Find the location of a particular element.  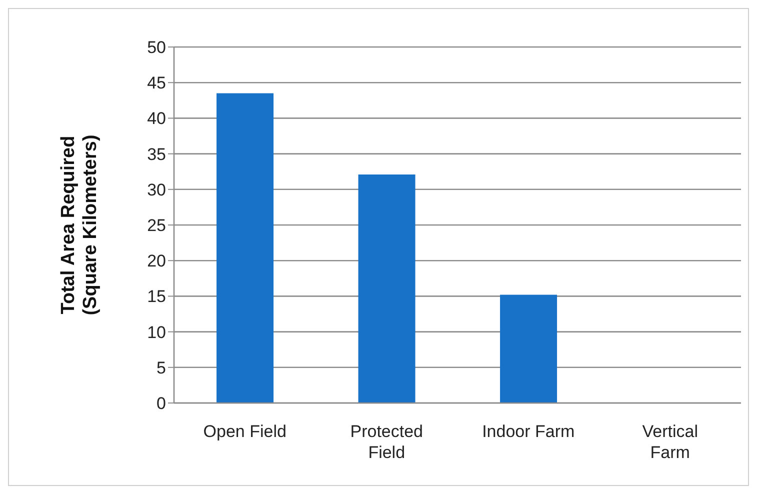

y-tick-label: 10 is located at coordinates (156, 332).